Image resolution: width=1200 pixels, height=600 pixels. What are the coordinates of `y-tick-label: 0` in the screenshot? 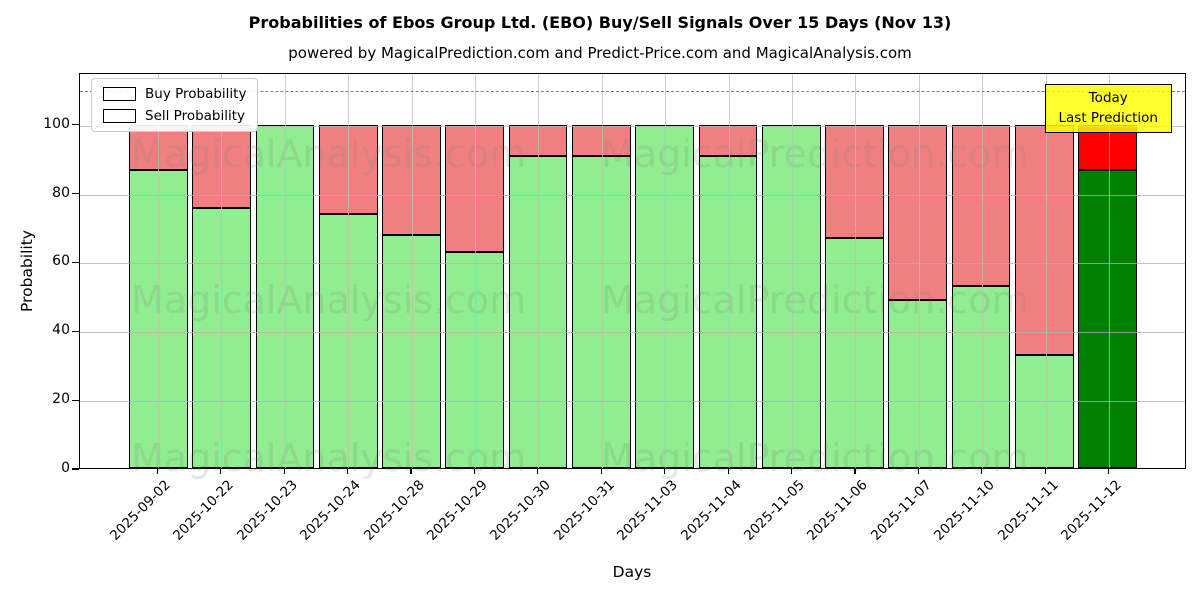 It's located at (65, 468).